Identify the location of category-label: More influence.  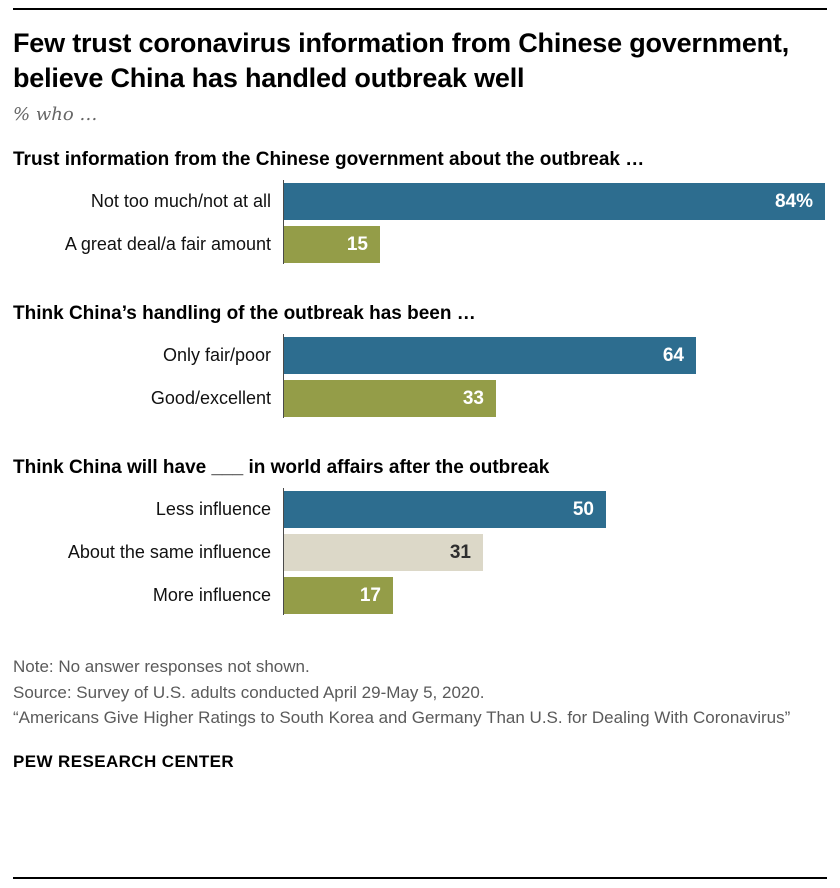
(211, 595).